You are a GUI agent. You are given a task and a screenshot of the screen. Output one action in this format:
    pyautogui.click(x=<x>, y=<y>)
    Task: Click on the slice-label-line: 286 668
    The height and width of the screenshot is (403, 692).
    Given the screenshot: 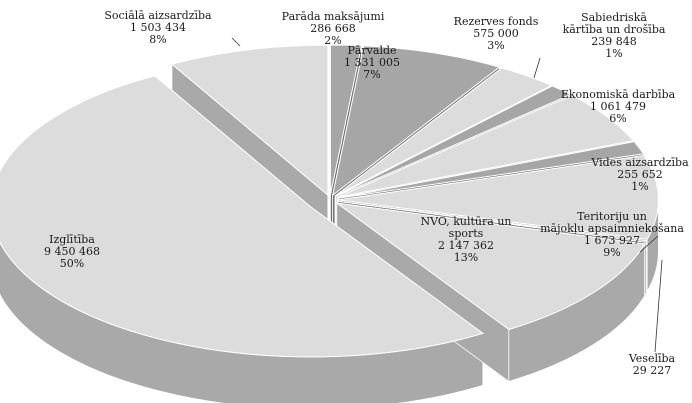 What is the action you would take?
    pyautogui.click(x=333, y=28)
    